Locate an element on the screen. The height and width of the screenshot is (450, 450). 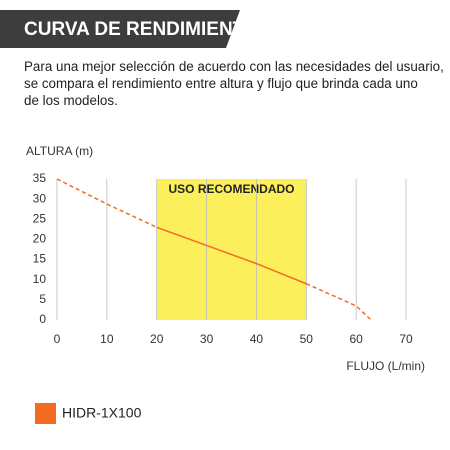
title-banner is located at coordinates (120, 29).